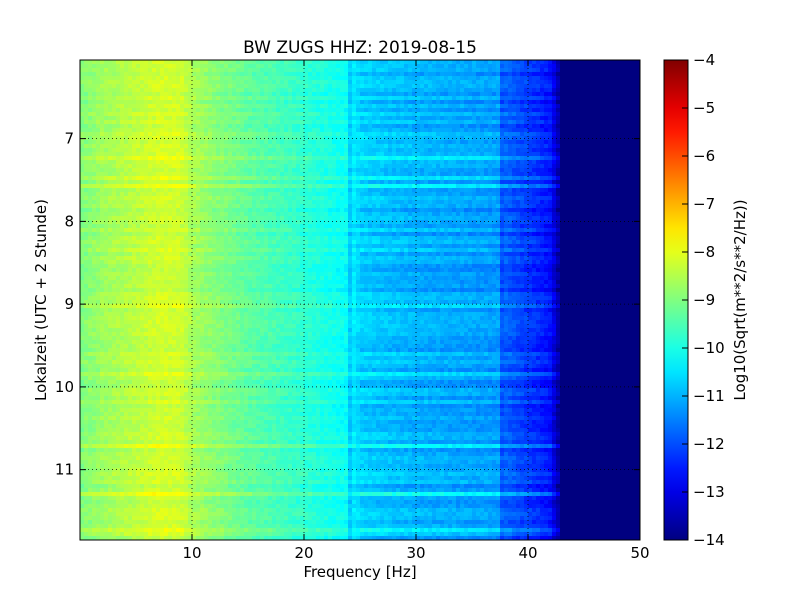 The width and height of the screenshot is (800, 600). What do you see at coordinates (360, 48) in the screenshot?
I see `chart-title: BW ZUGS HHZ: 2019-08-15` at bounding box center [360, 48].